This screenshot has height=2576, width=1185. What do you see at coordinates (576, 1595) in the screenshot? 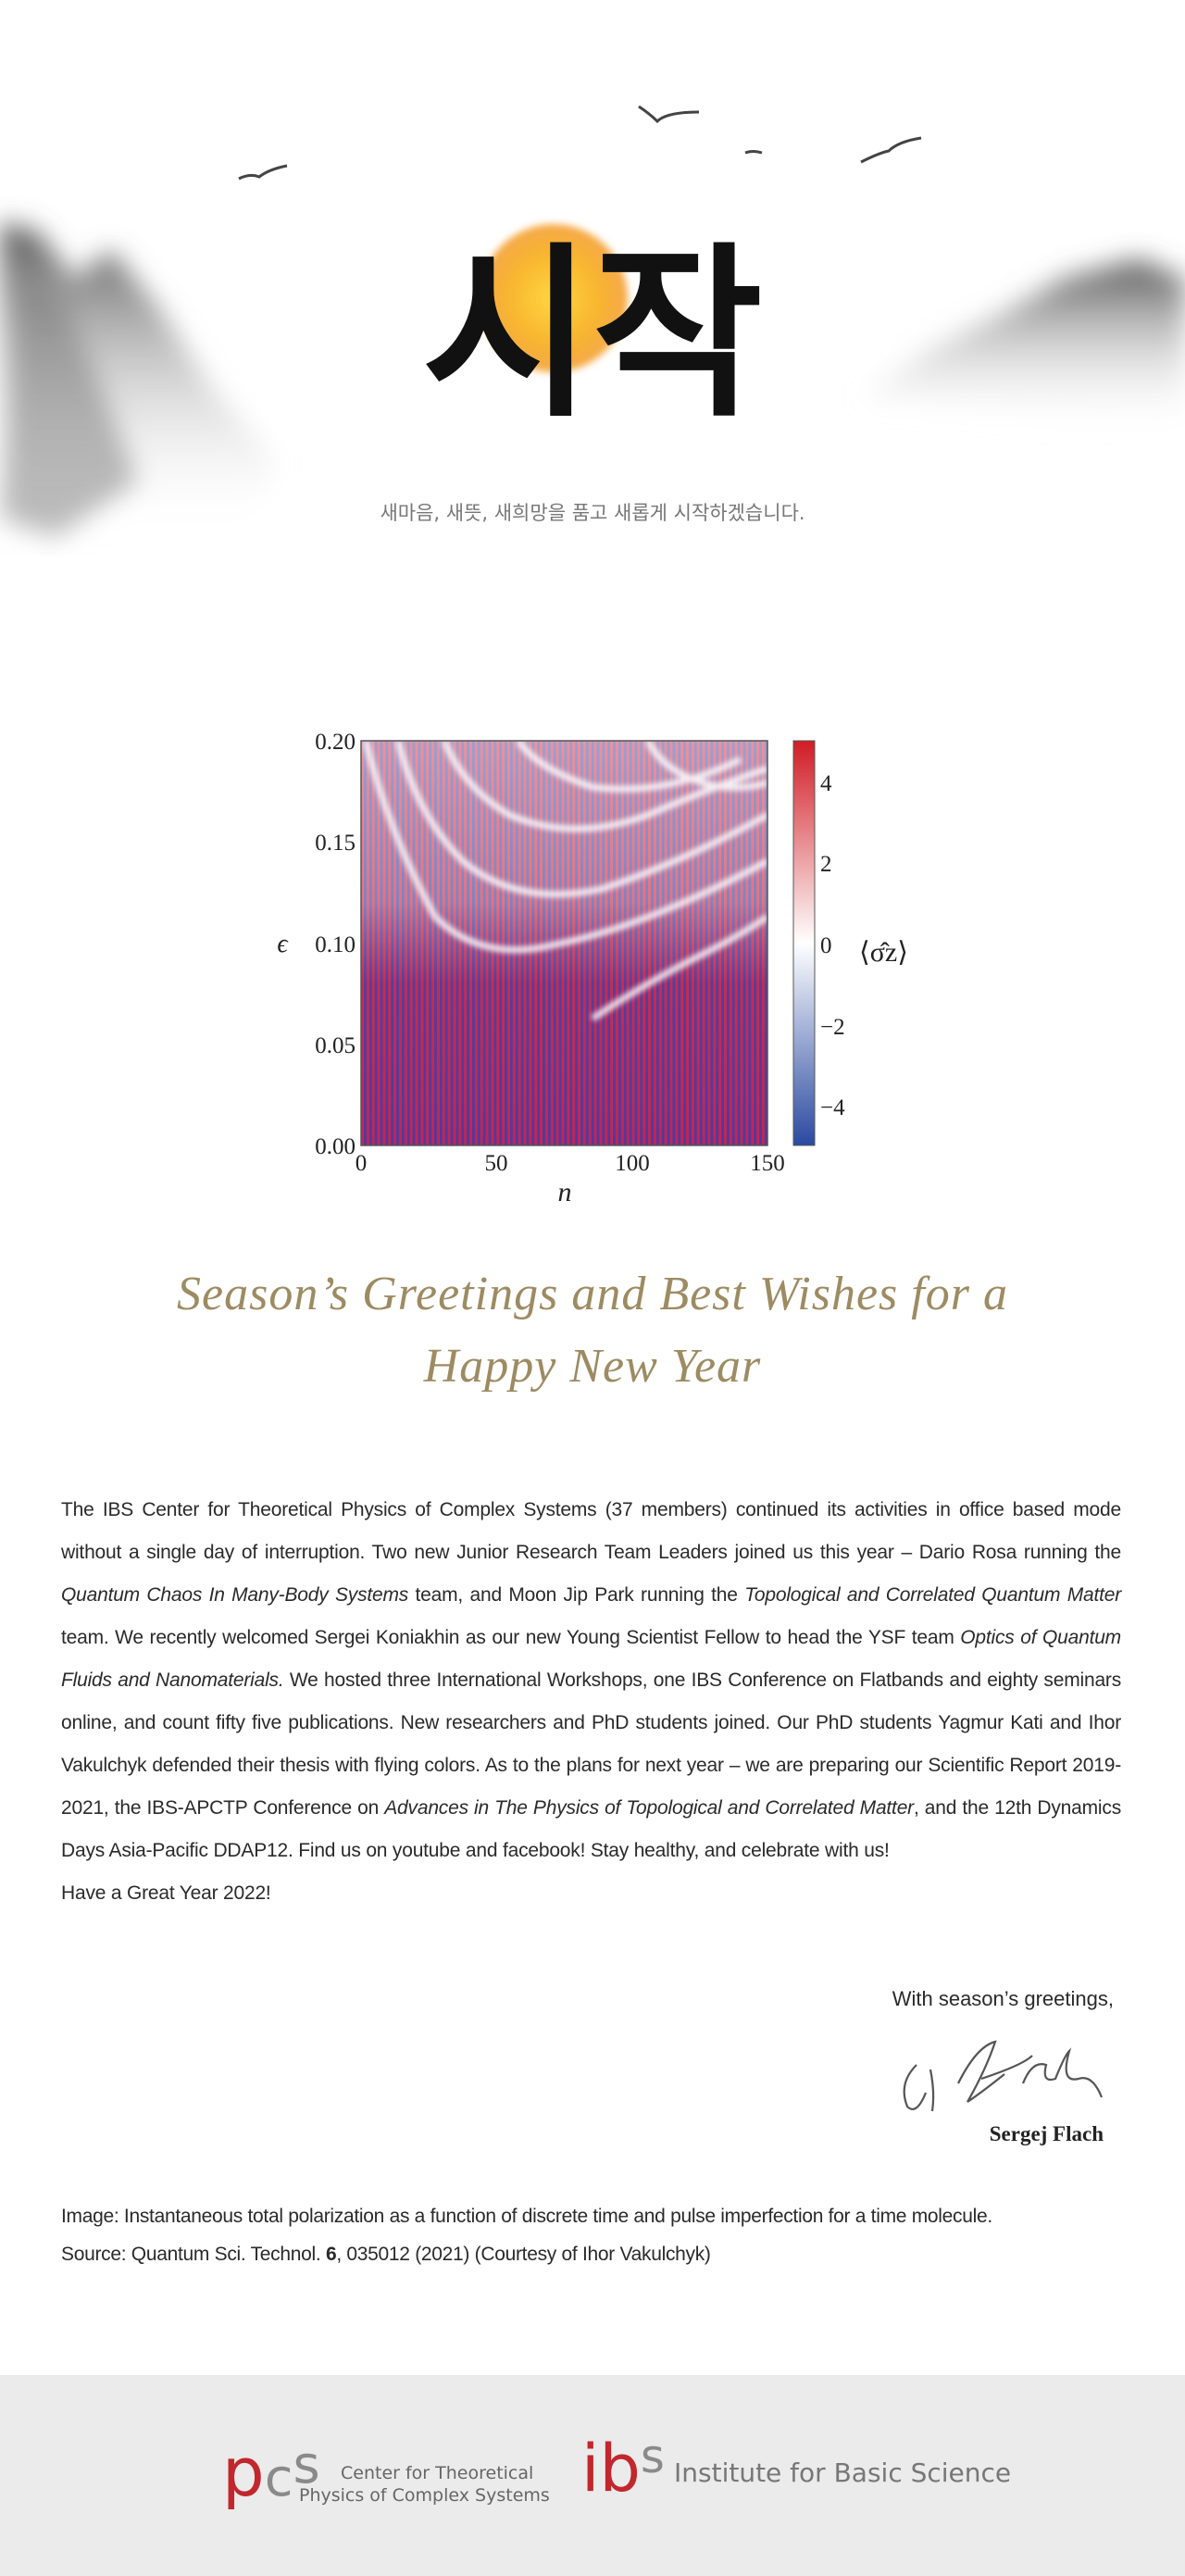
I see `text-run: team, and Moon Jip Park running the` at bounding box center [576, 1595].